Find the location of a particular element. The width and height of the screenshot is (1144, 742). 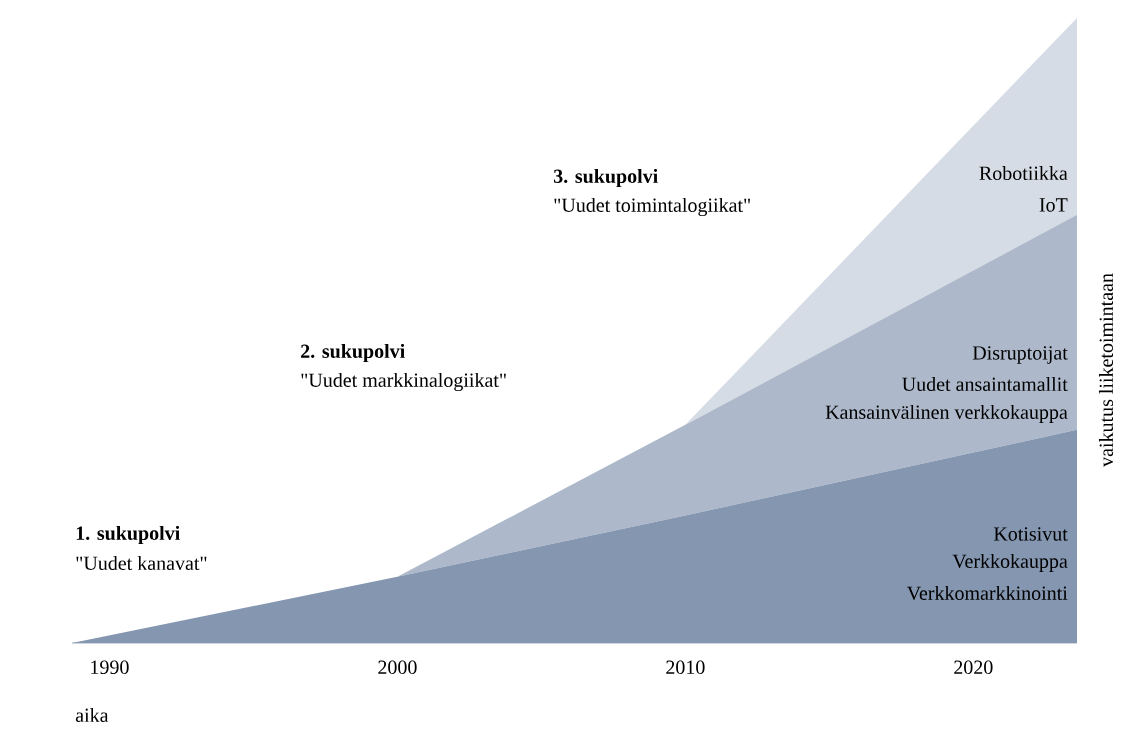

annotation: IoT is located at coordinates (1053, 205).